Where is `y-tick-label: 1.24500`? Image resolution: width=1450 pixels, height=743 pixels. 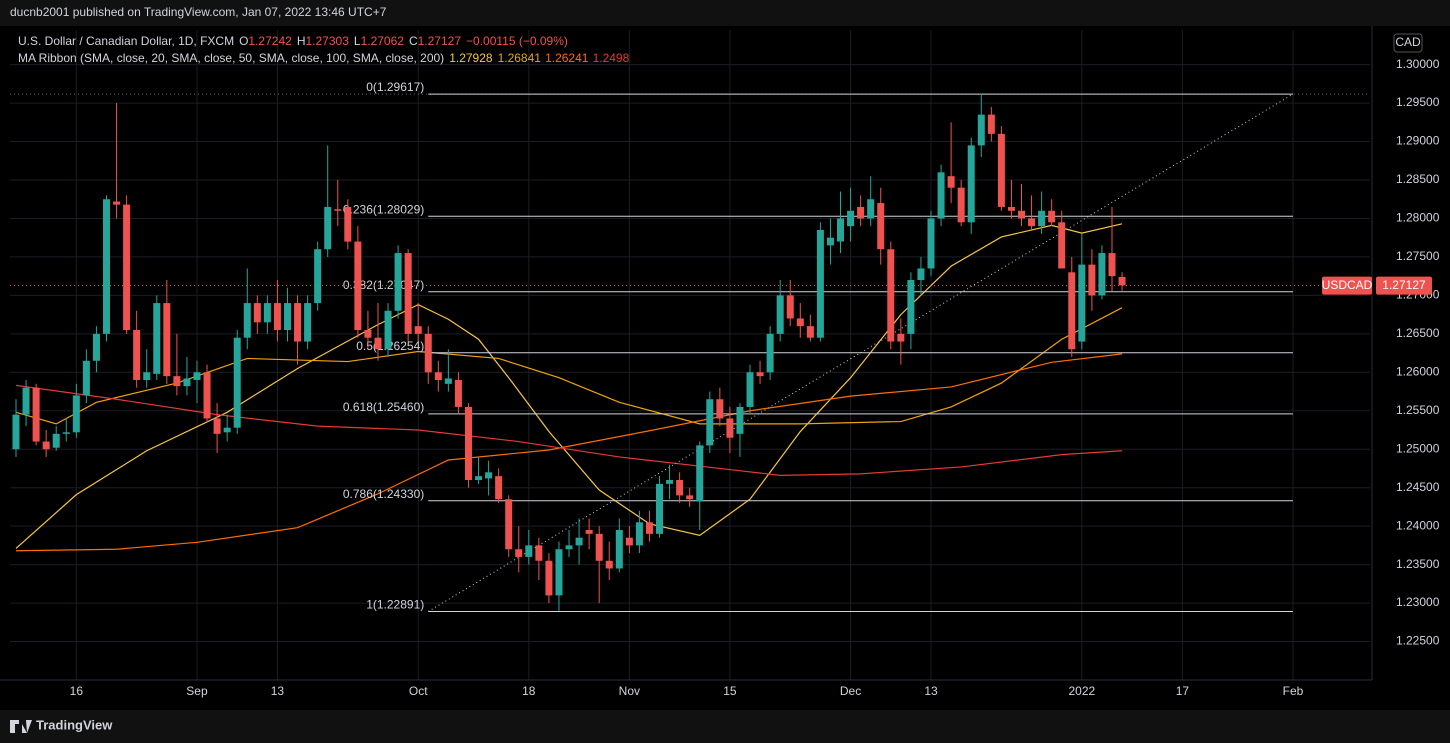 y-tick-label: 1.24500 is located at coordinates (1418, 487).